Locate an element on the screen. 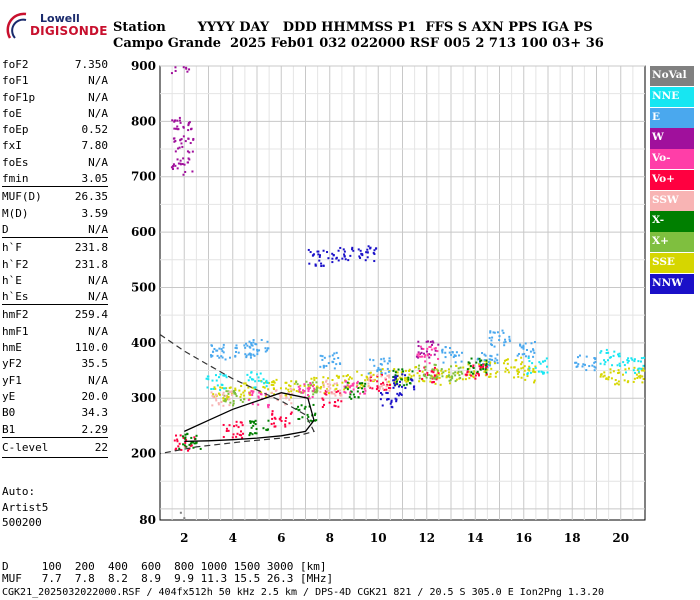 The height and width of the screenshot is (600, 700). param-separator is located at coordinates (55, 459).